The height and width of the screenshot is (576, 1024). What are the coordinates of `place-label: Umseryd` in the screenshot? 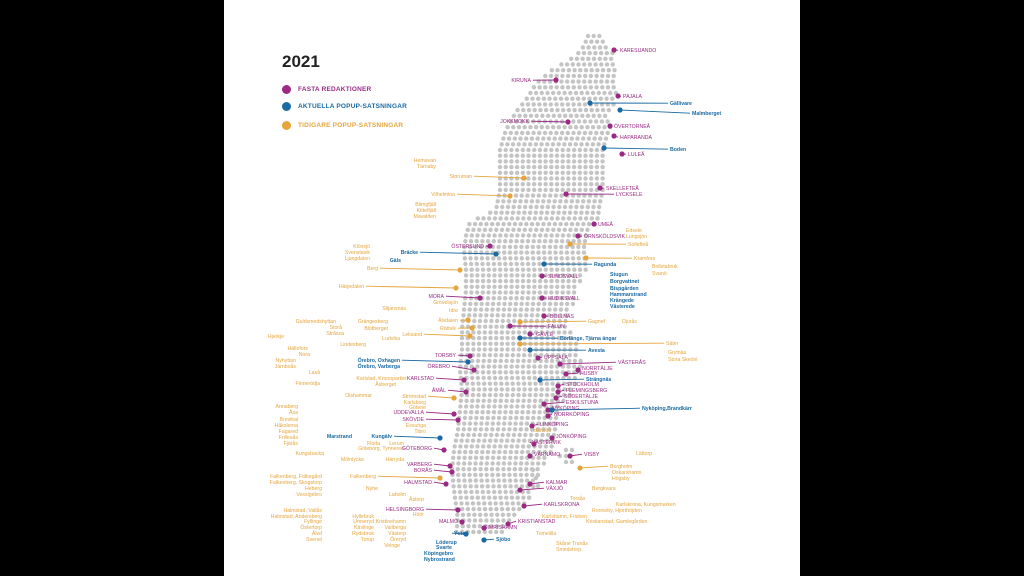 It's located at (363, 522).